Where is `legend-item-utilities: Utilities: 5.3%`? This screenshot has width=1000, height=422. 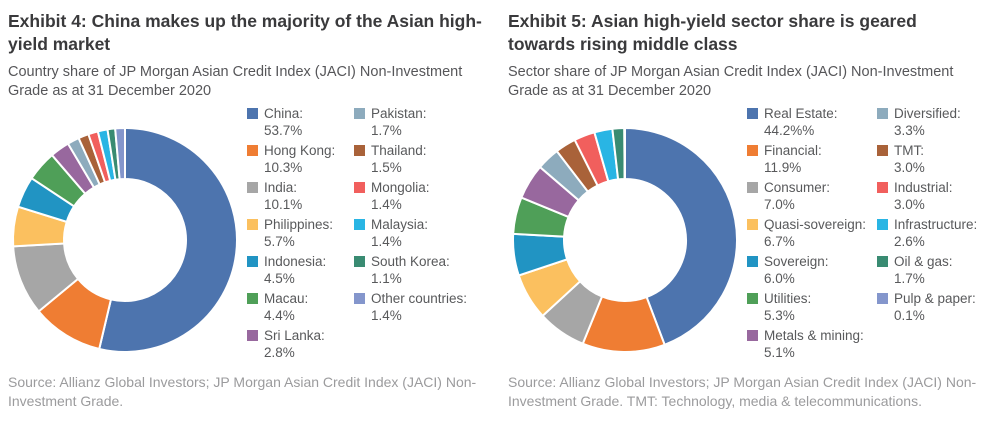 legend-item-utilities: Utilities: 5.3% is located at coordinates (812, 307).